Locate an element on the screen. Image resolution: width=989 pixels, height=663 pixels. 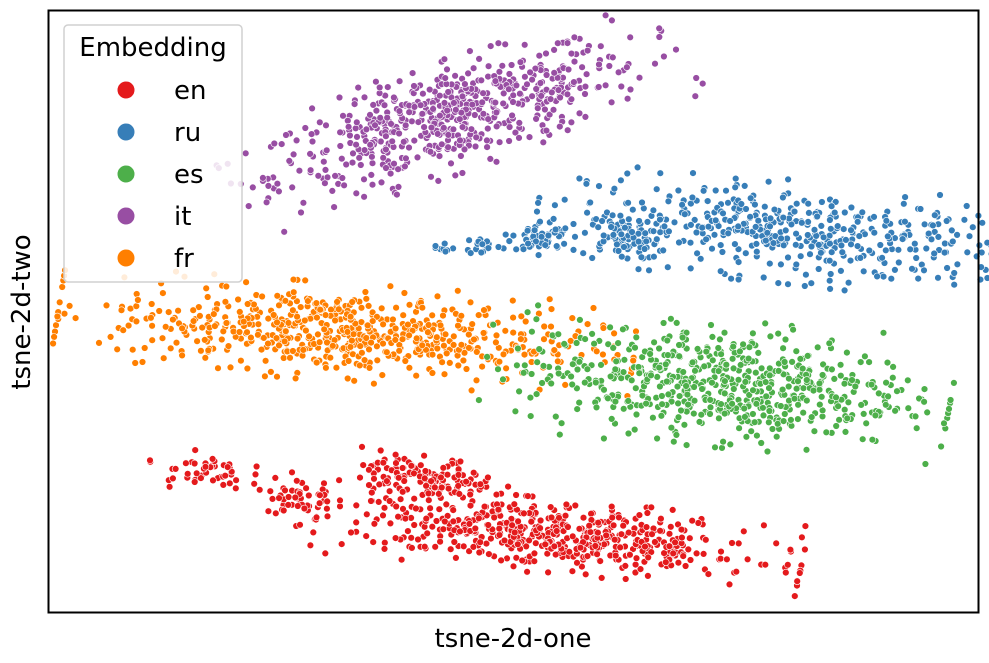
legend-marker-ru is located at coordinates (126, 132).